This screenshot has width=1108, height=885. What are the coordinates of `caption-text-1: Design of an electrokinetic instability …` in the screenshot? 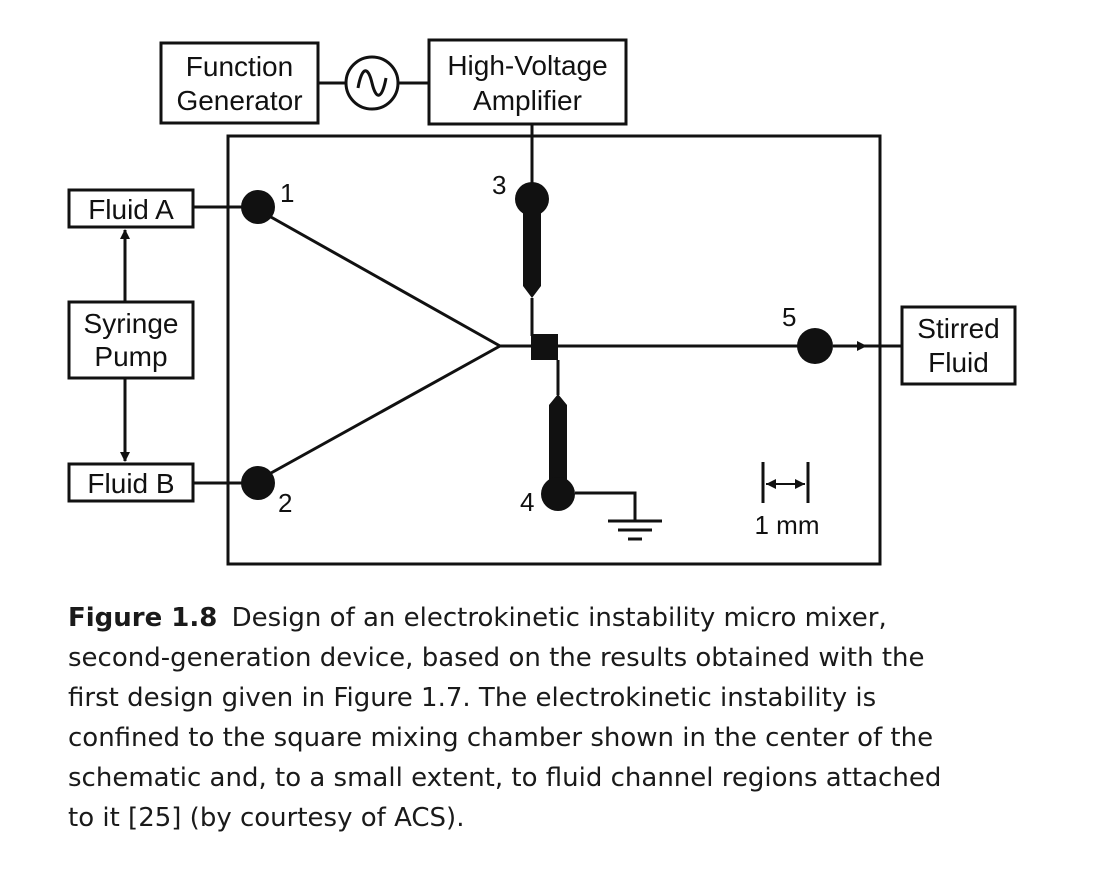 It's located at (559, 618).